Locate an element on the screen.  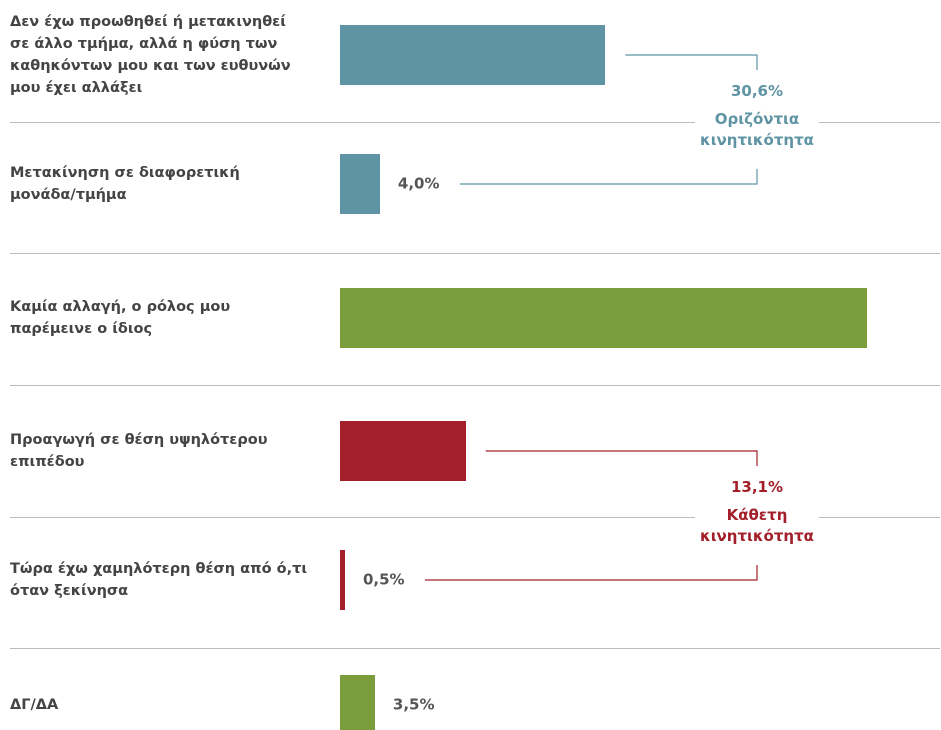
value-label: 4,0% is located at coordinates (419, 184).